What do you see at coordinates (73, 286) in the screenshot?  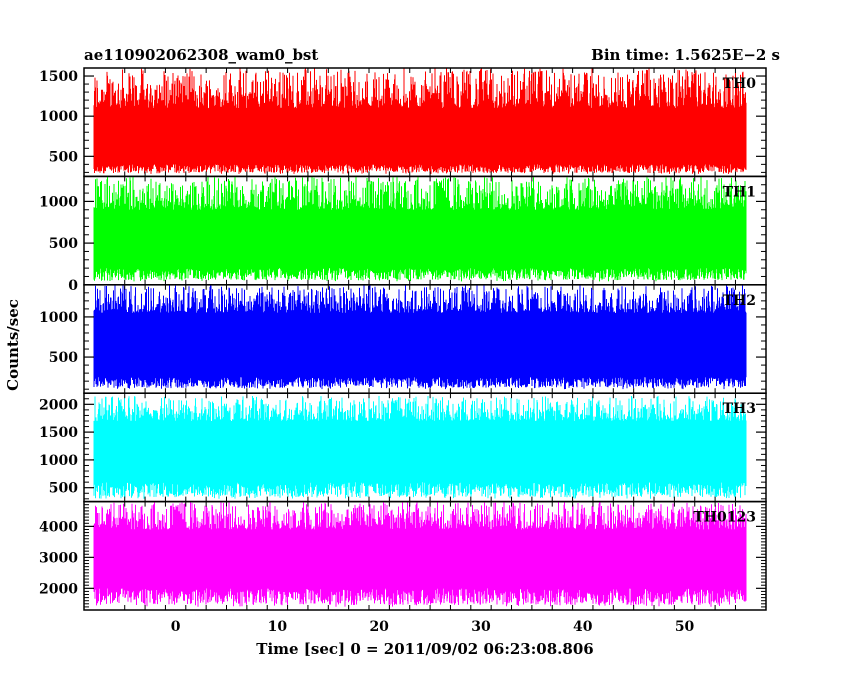 I see `y-tick-label: 0` at bounding box center [73, 286].